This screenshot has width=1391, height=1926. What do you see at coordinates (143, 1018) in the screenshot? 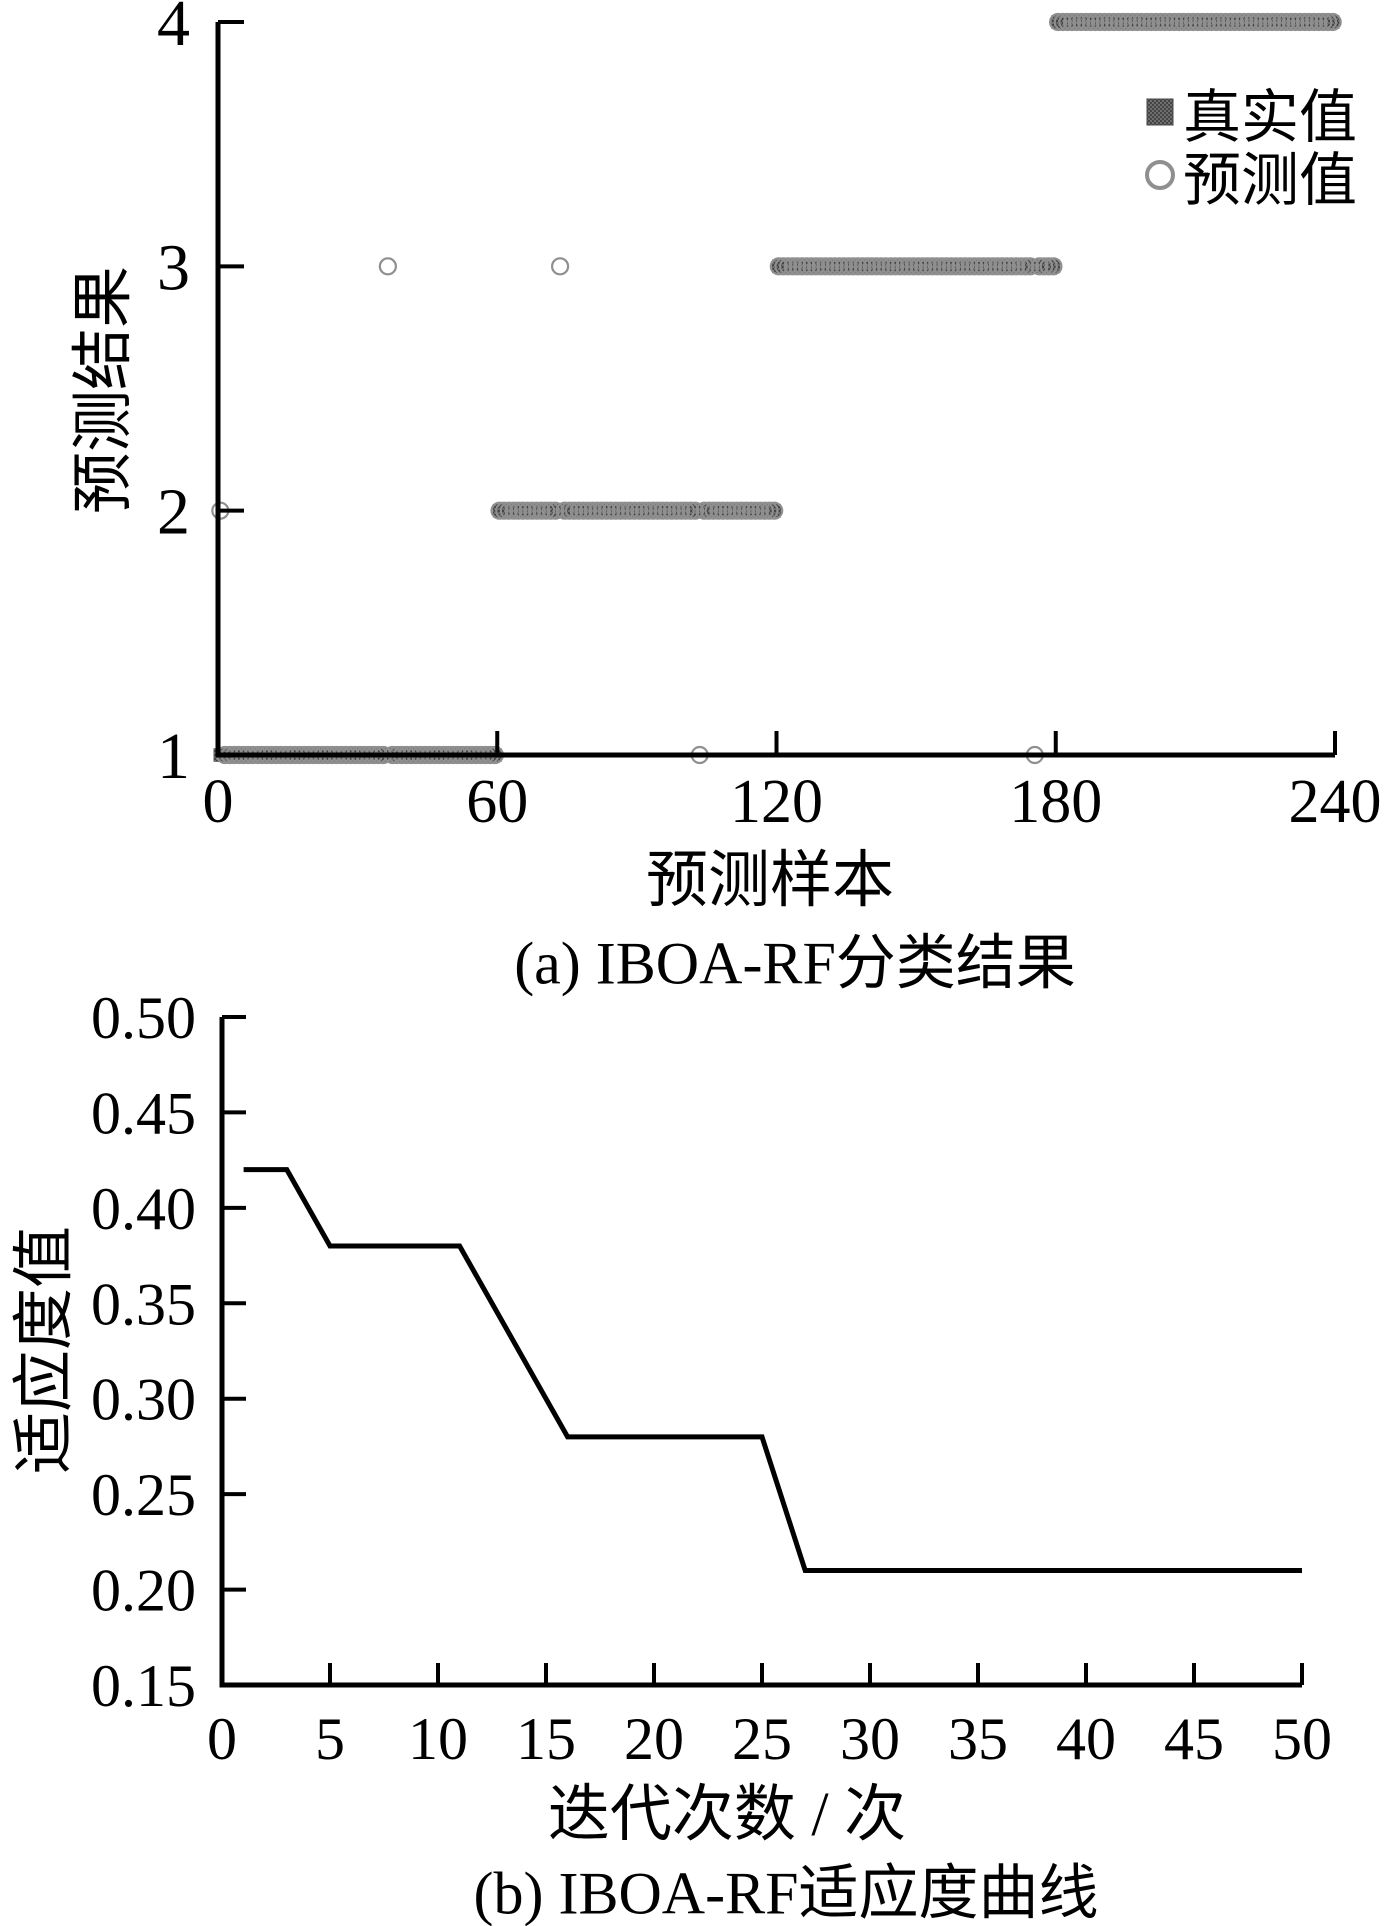
I see `chart-b-y-tick-label: 0.50` at bounding box center [143, 1018].